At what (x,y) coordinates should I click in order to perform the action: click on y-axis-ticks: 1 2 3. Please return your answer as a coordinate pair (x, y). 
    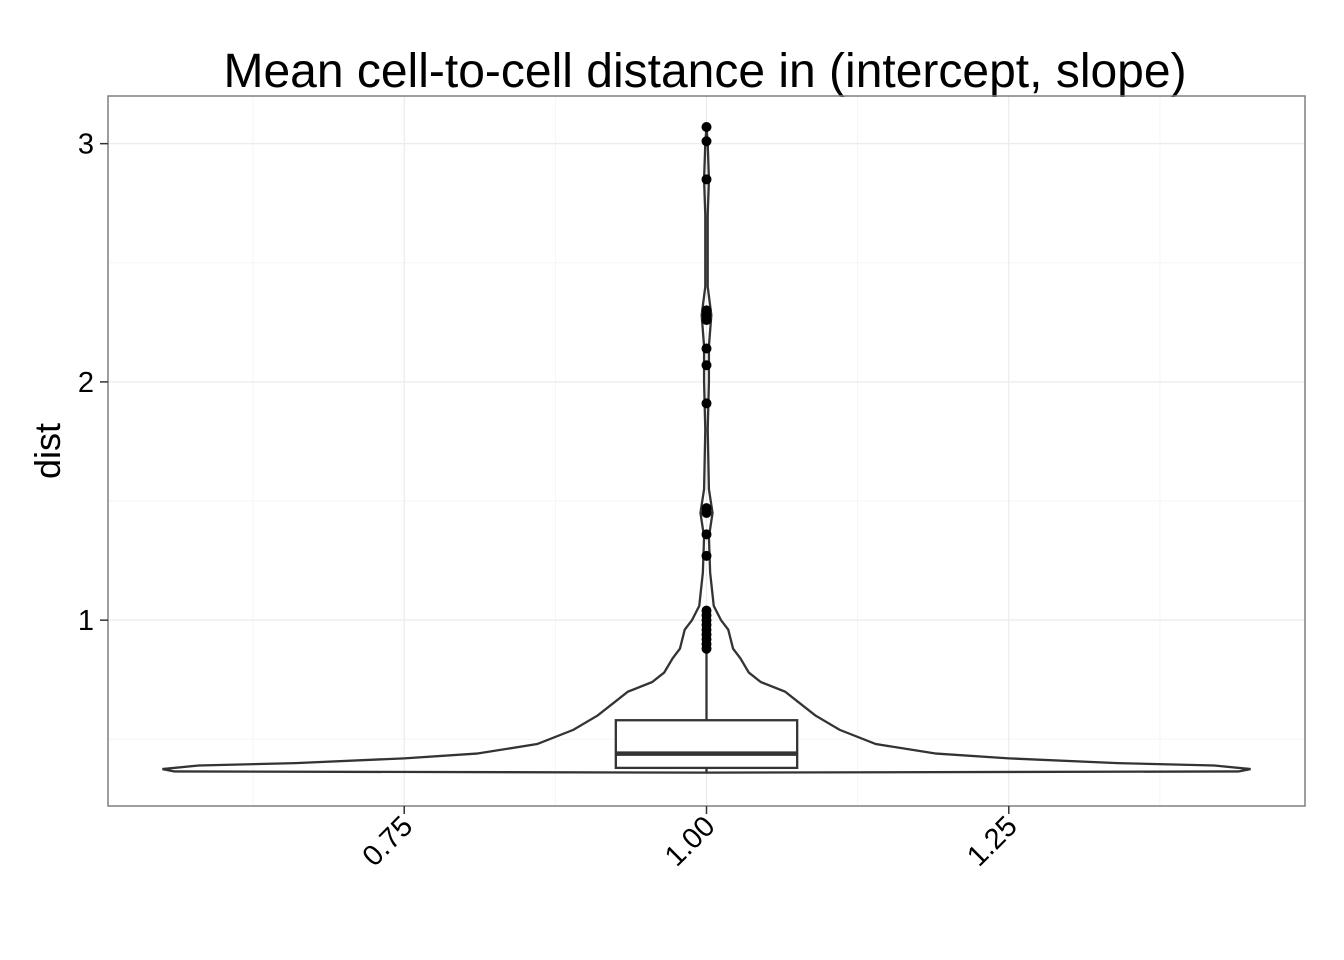
    Looking at the image, I should click on (93, 383).